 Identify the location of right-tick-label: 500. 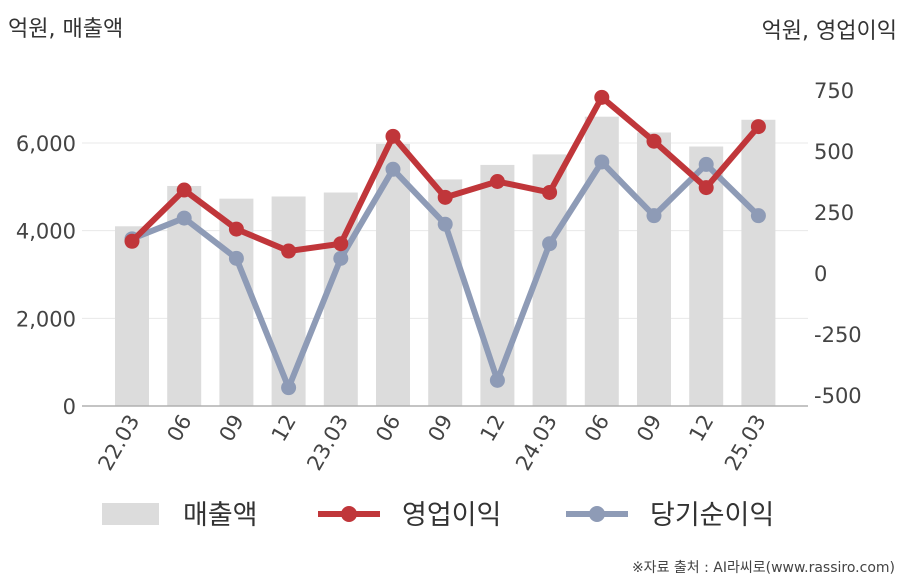
(834, 152).